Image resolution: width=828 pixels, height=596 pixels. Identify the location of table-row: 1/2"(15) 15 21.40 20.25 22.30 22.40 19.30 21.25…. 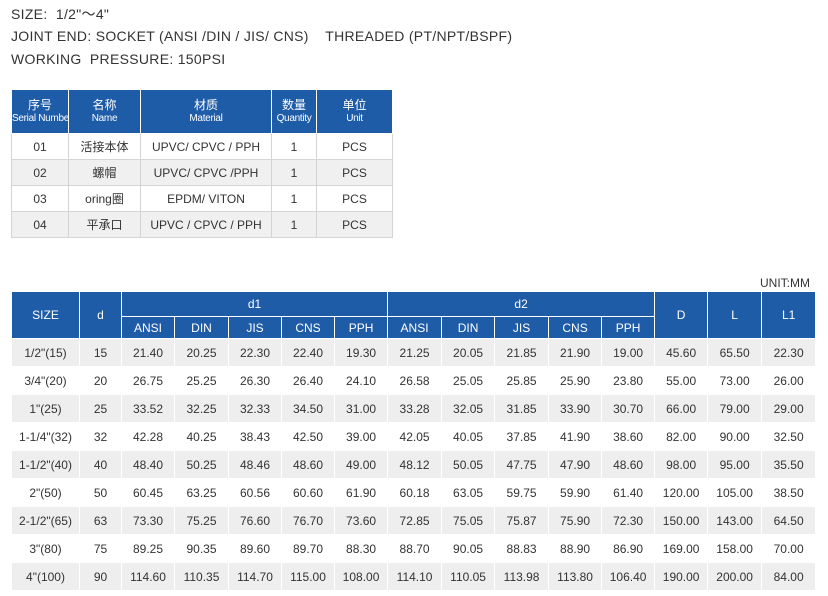
(414, 352).